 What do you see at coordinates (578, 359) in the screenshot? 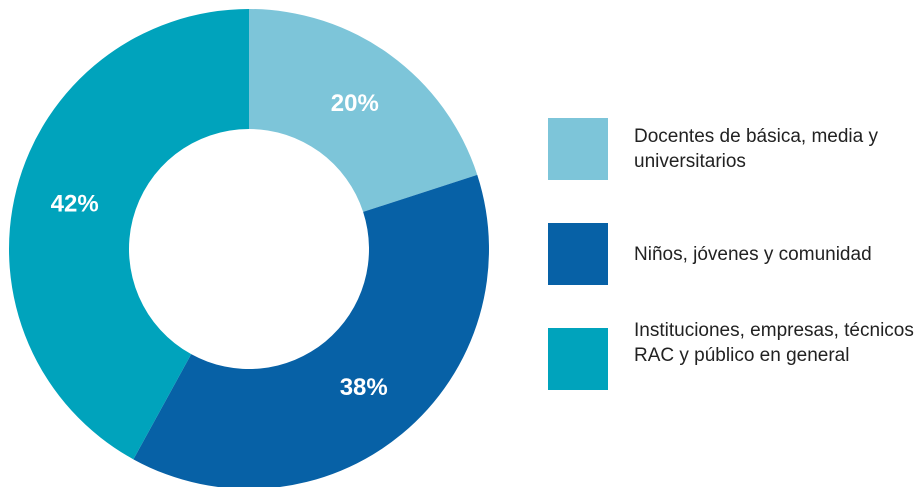
I see `legend-swatch-instituciones` at bounding box center [578, 359].